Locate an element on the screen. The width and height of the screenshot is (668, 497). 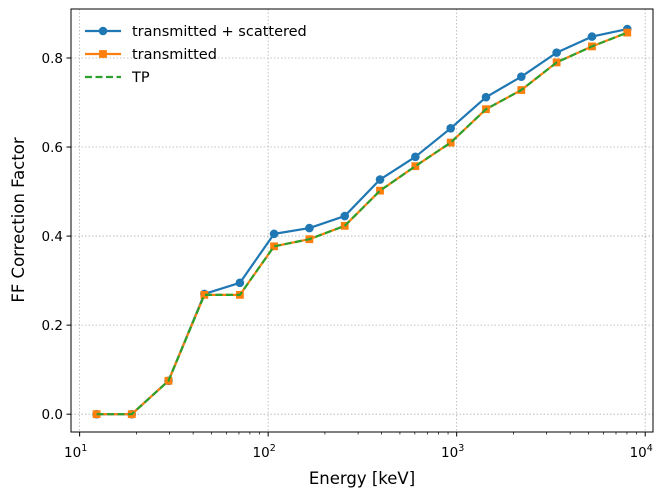
x-tick-label: 10⁴ is located at coordinates (641, 452).